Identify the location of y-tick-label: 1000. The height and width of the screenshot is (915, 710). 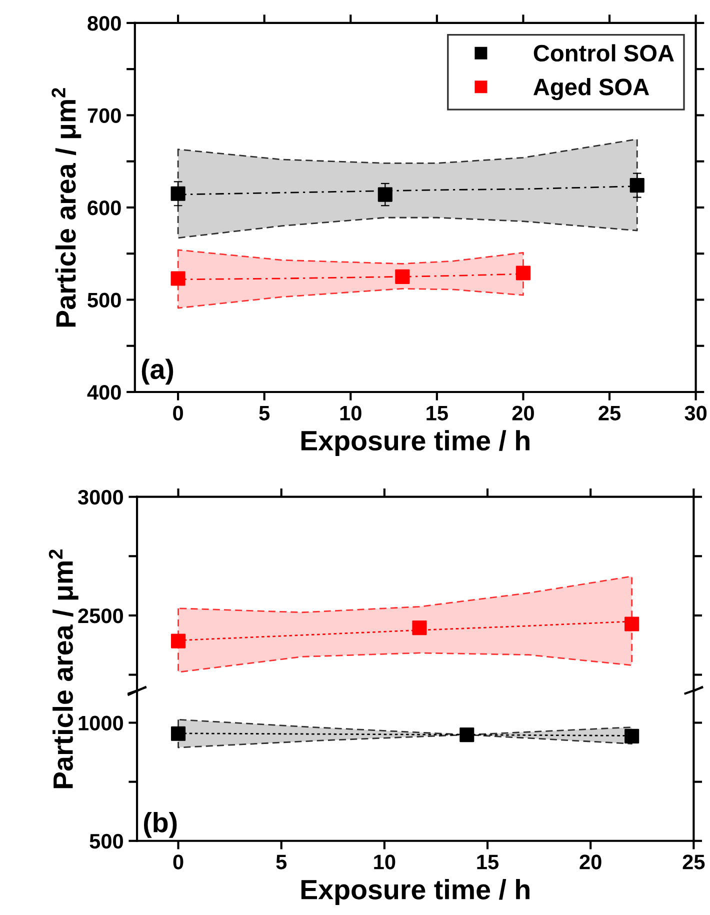
(100, 723).